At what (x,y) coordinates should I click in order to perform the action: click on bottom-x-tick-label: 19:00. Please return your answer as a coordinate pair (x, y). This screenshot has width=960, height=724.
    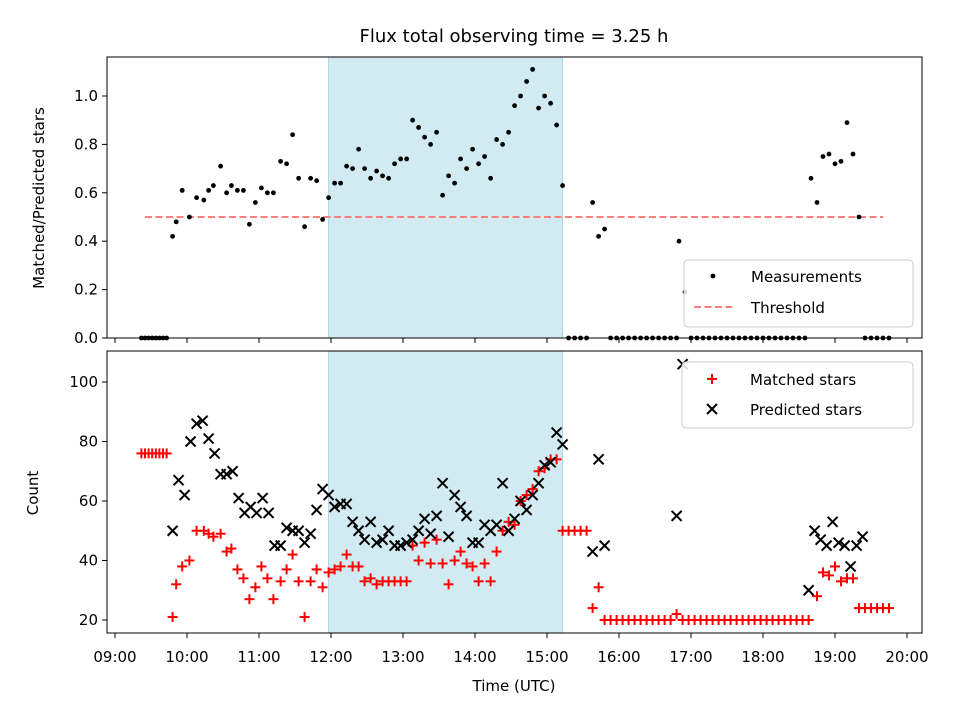
    Looking at the image, I should click on (834, 657).